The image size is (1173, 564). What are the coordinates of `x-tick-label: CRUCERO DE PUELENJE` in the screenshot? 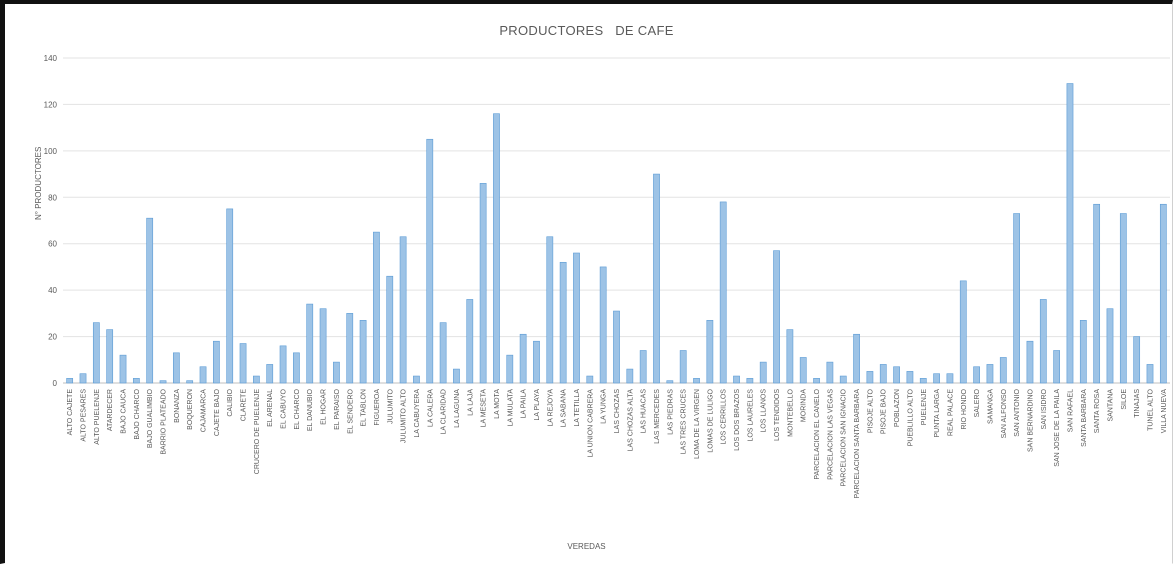 It's located at (257, 432).